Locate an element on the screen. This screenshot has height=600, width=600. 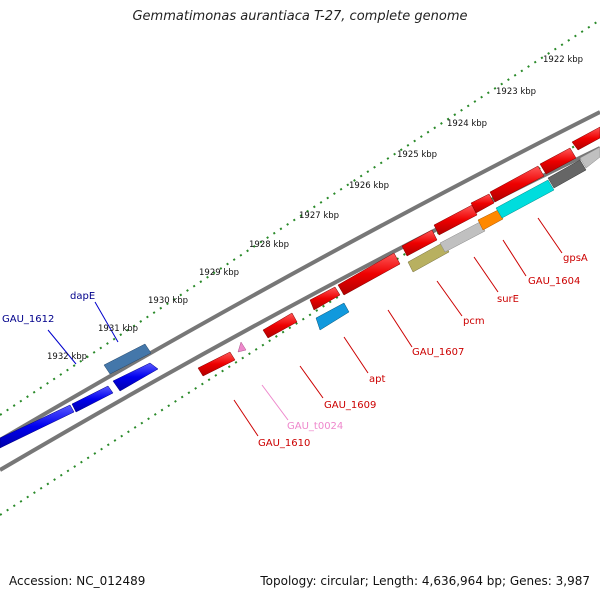
scale-label-8: 1930 kbp is located at coordinates (168, 301).